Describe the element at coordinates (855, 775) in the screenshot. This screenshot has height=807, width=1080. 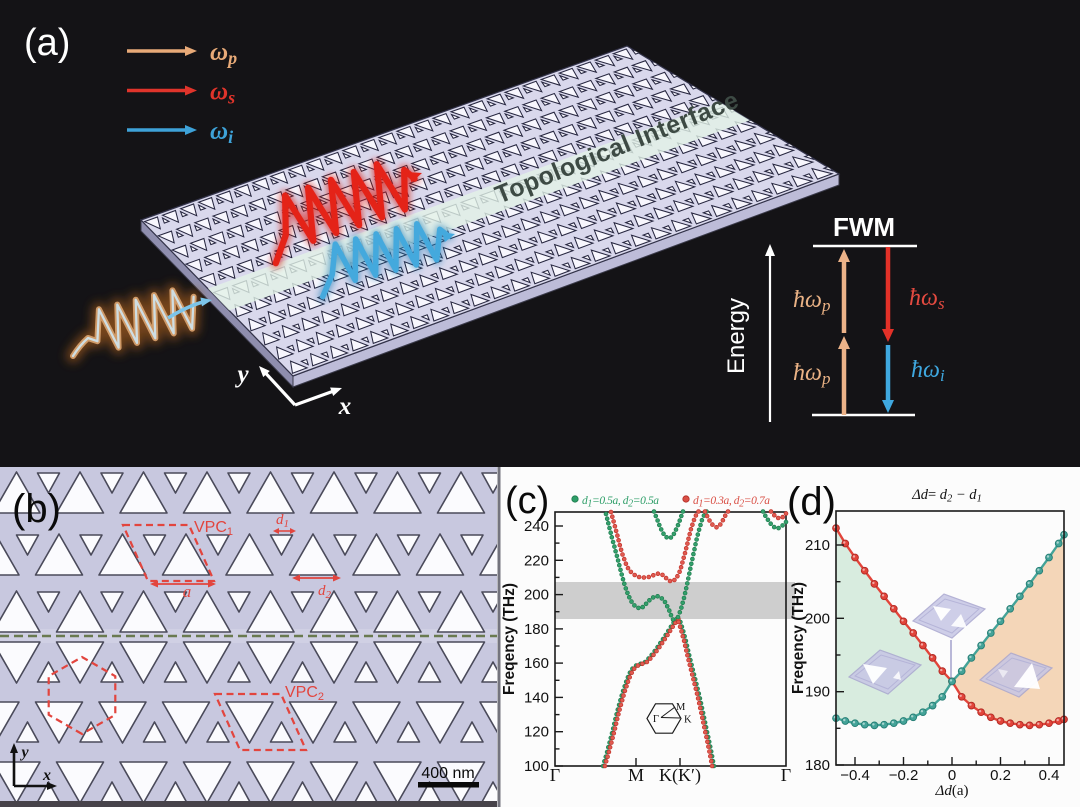
I see `svg-text: −0.4` at that location.